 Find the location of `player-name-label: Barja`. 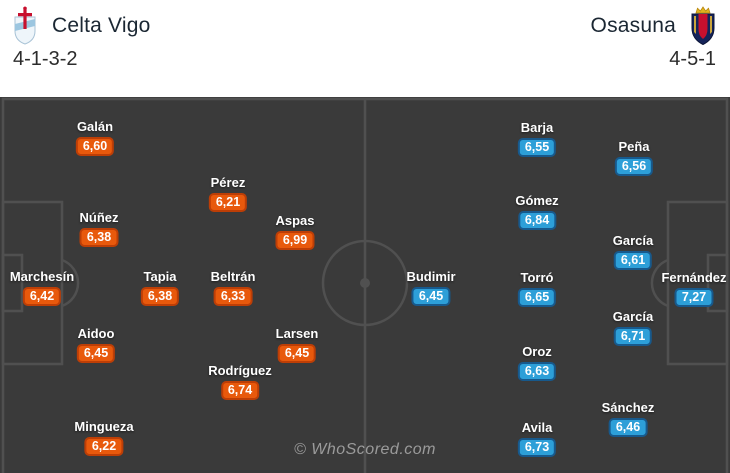

player-name-label: Barja is located at coordinates (537, 127).